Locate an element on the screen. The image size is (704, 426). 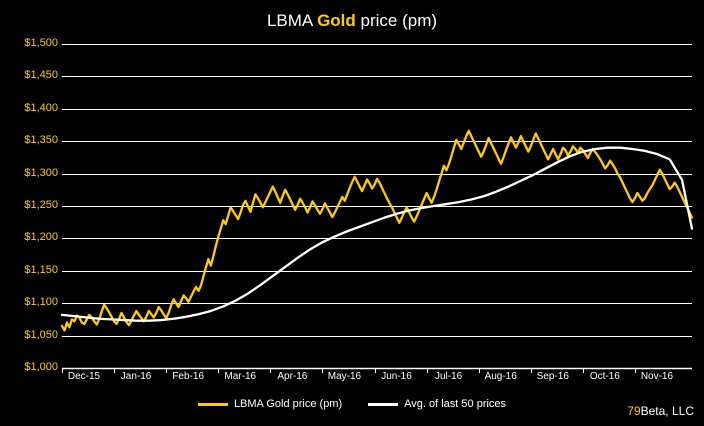
xtick-marks-group is located at coordinates (349, 370).